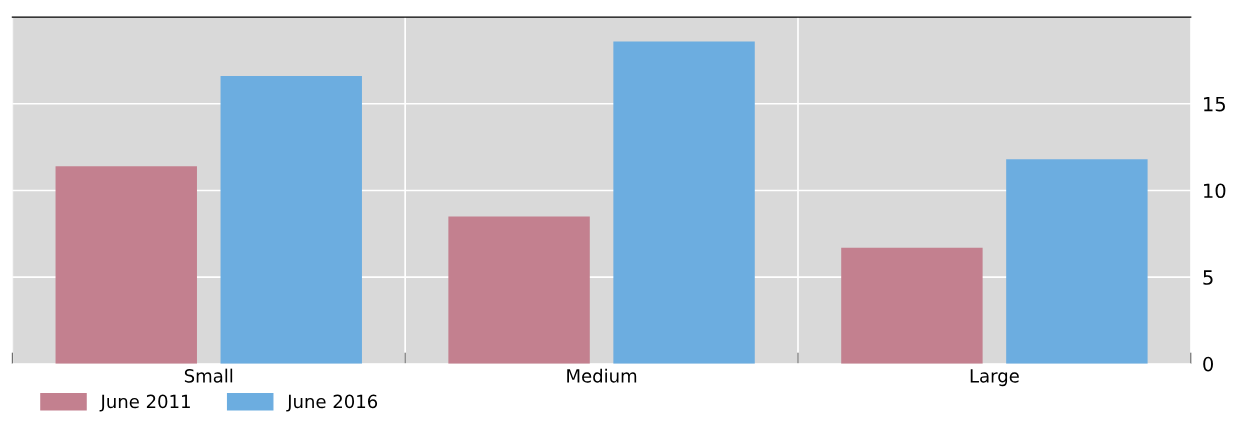 The width and height of the screenshot is (1234, 428). I want to click on legend-label: June 2011, so click(144, 403).